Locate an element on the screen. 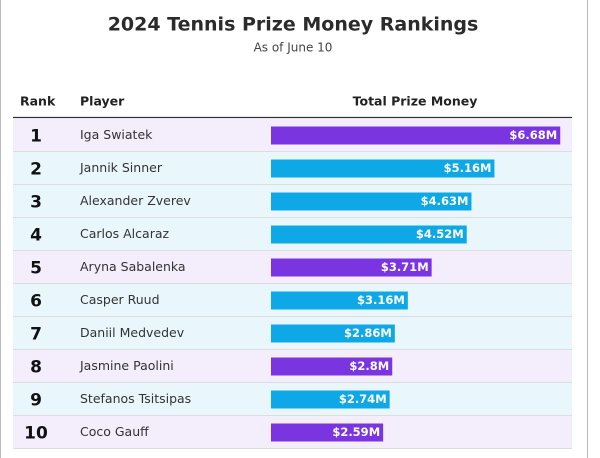  player-name: Stefanos Tsitsipas is located at coordinates (135, 398).